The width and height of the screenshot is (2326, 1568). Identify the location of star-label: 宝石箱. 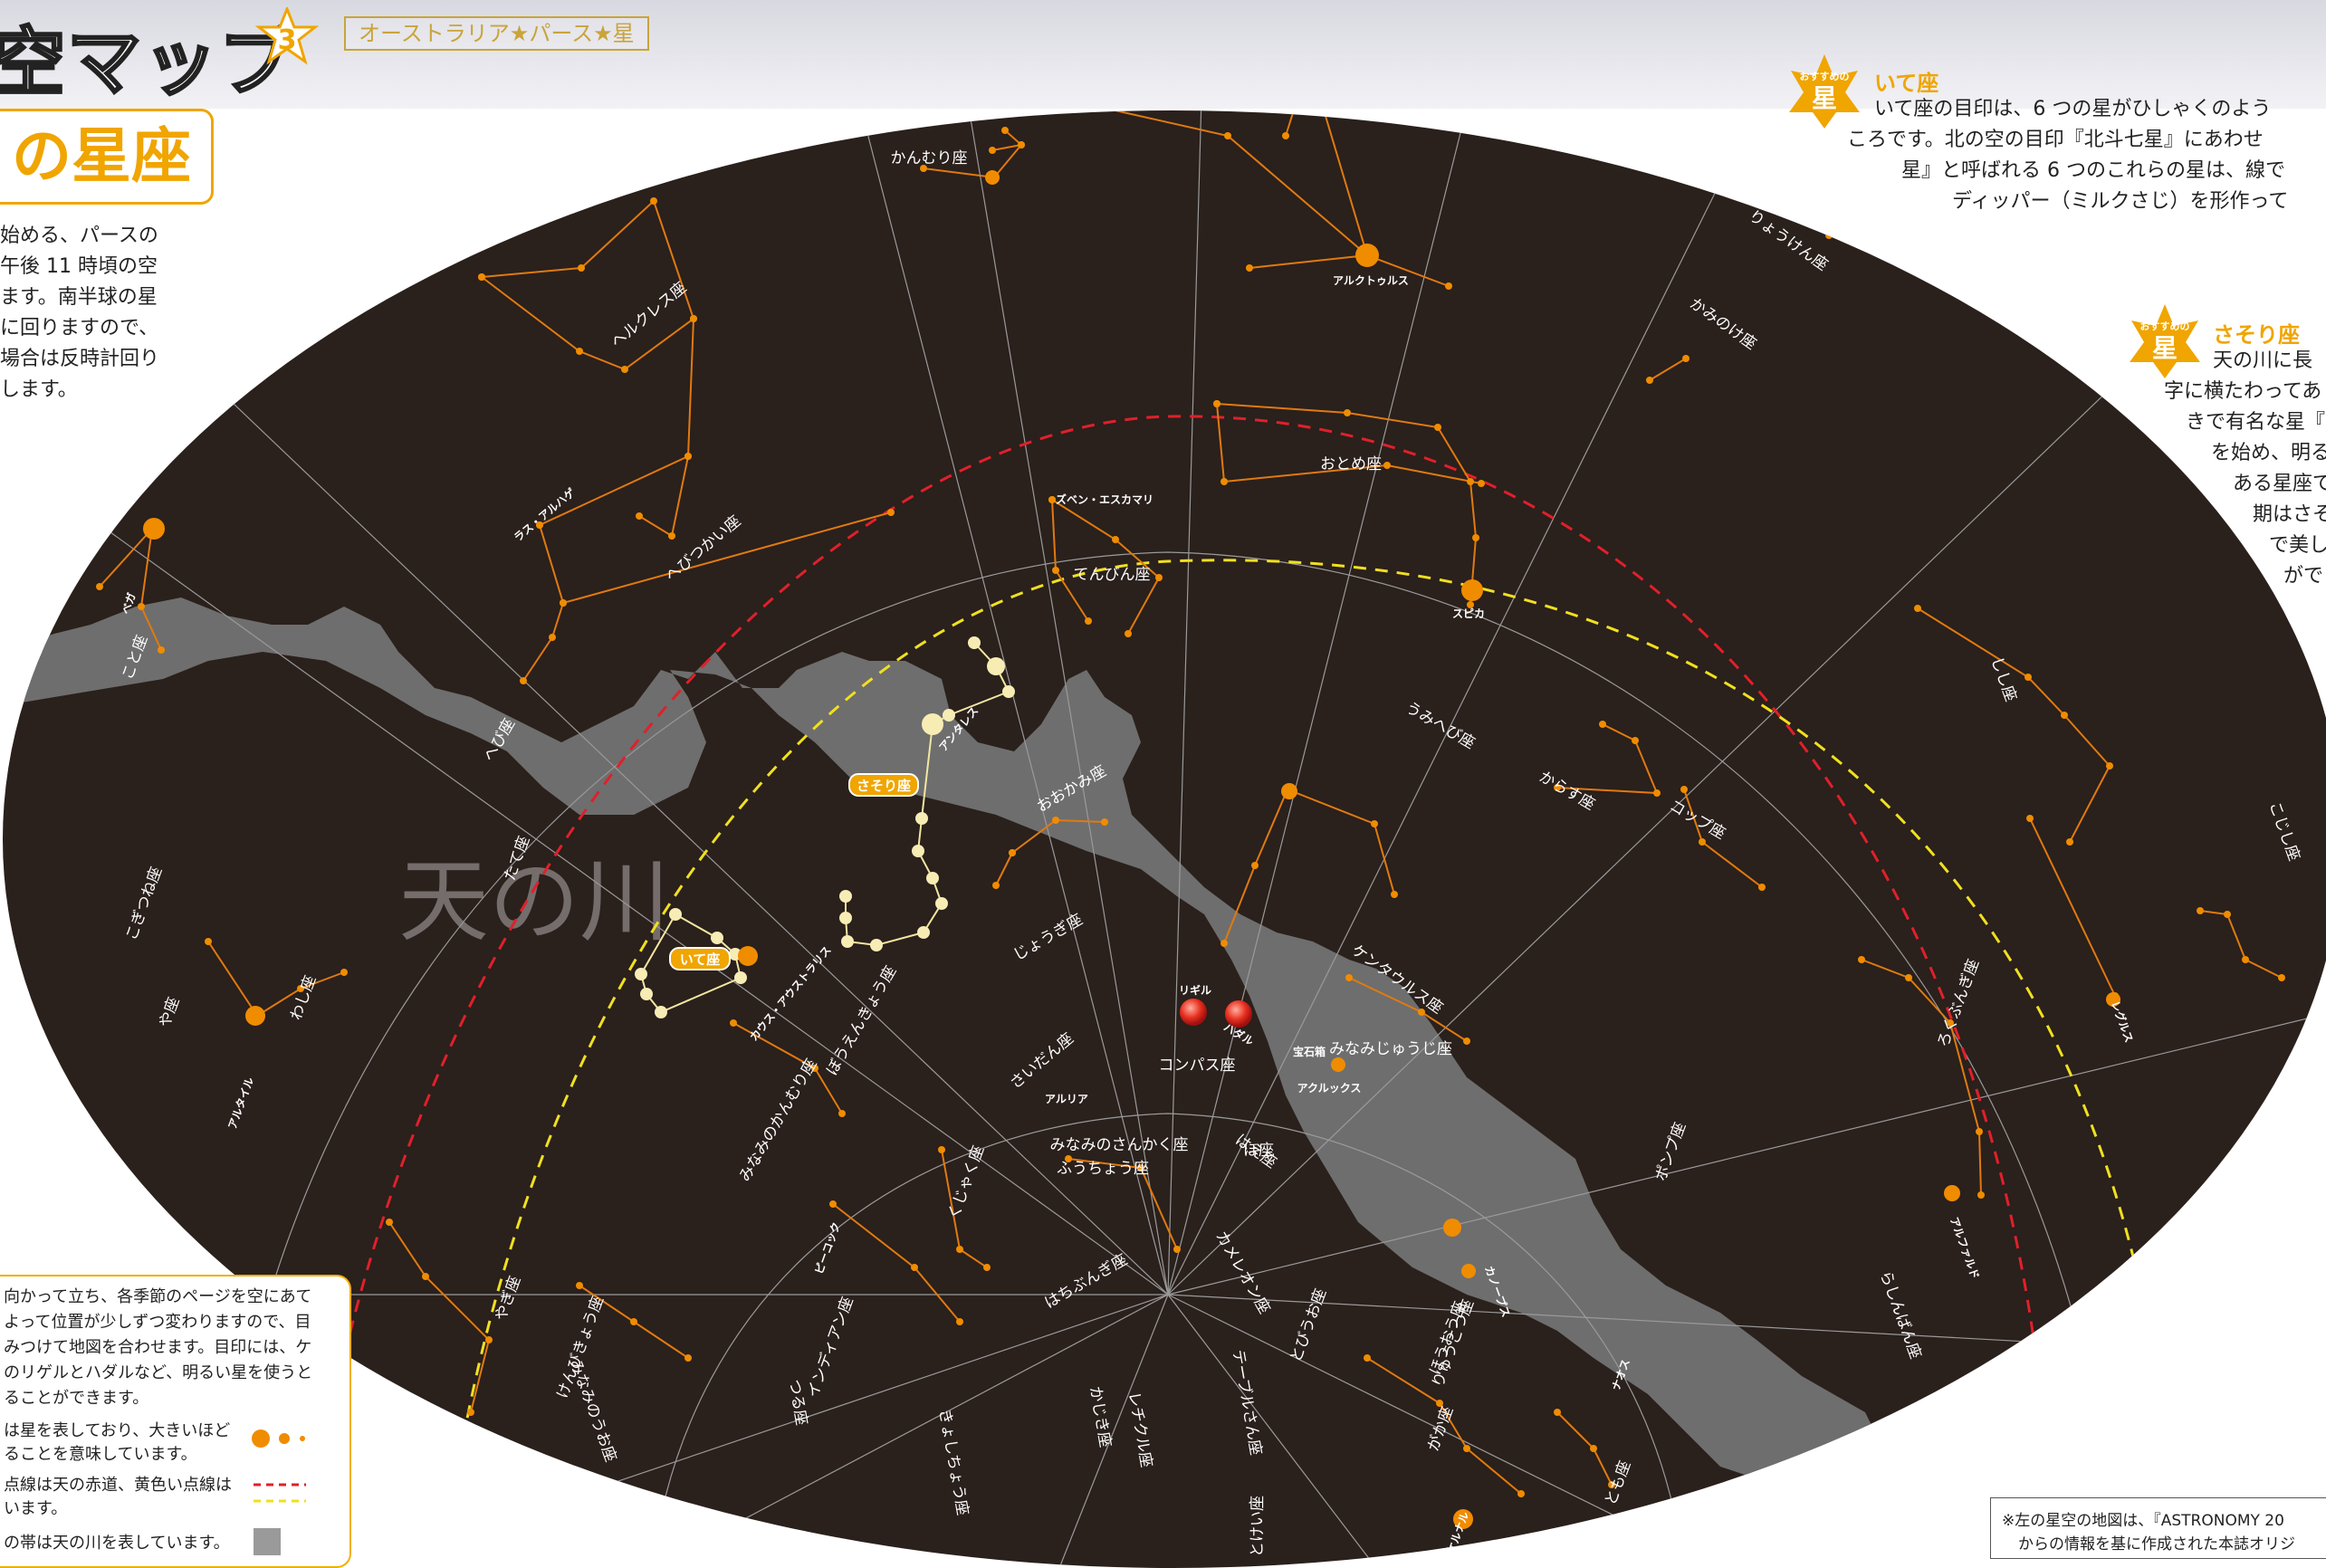
(1309, 1051).